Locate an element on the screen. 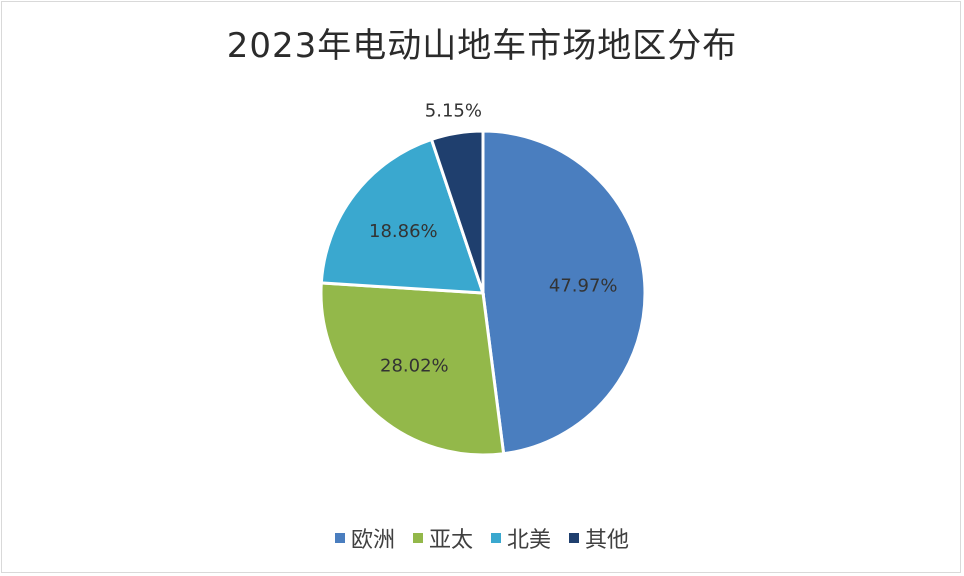 The image size is (964, 576). legend-swatch-other is located at coordinates (574, 538).